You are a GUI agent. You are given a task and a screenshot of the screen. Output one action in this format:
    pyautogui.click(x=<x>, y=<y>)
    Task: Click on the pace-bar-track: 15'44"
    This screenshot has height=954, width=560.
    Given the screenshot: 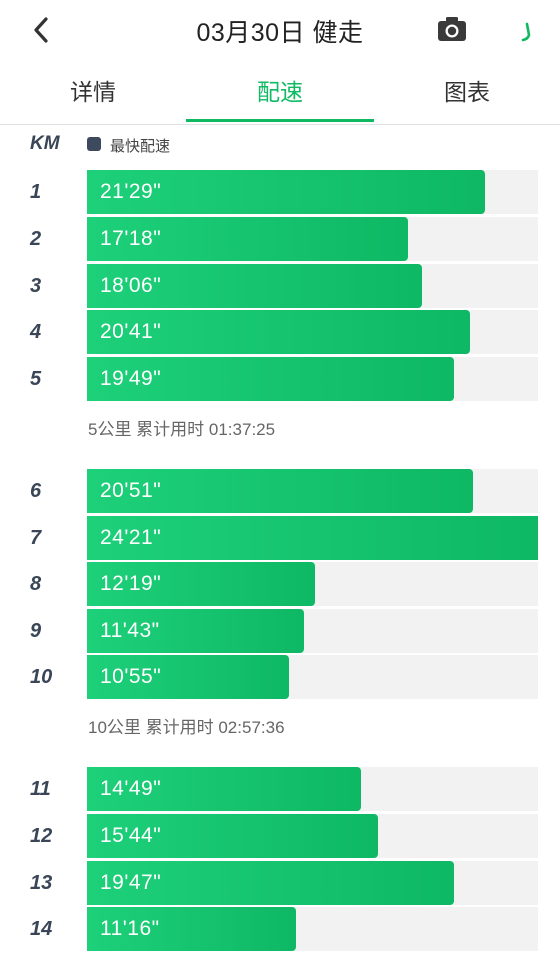 What is the action you would take?
    pyautogui.click(x=312, y=836)
    